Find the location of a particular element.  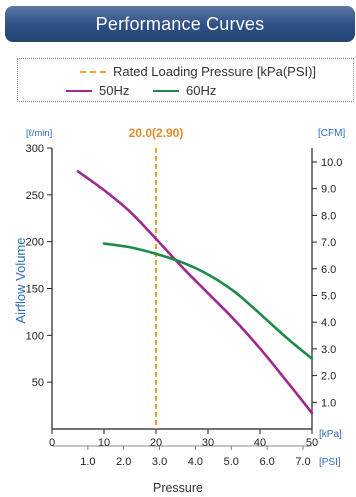

series-50hz-swatch is located at coordinates (79, 90).